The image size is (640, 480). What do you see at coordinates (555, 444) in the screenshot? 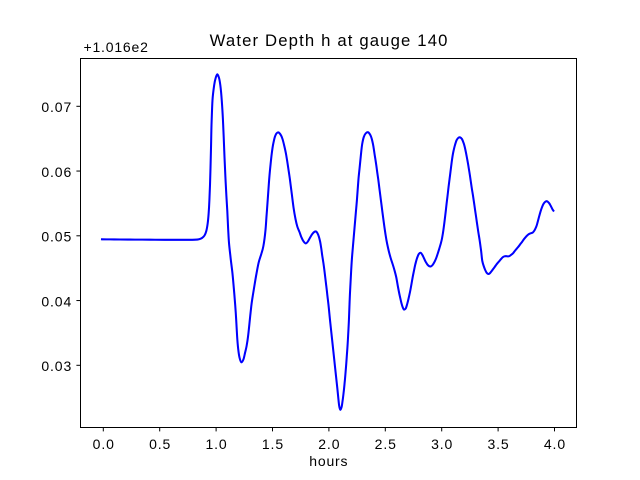
I see `svg-text: 4.0` at bounding box center [555, 444].